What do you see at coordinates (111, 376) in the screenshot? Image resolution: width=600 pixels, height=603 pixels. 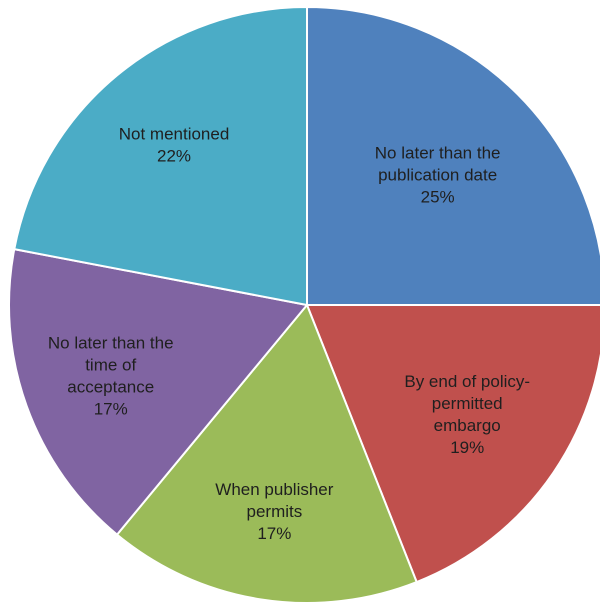 I see `pie-slice-label-3: No later than the time of acceptance 17%` at bounding box center [111, 376].